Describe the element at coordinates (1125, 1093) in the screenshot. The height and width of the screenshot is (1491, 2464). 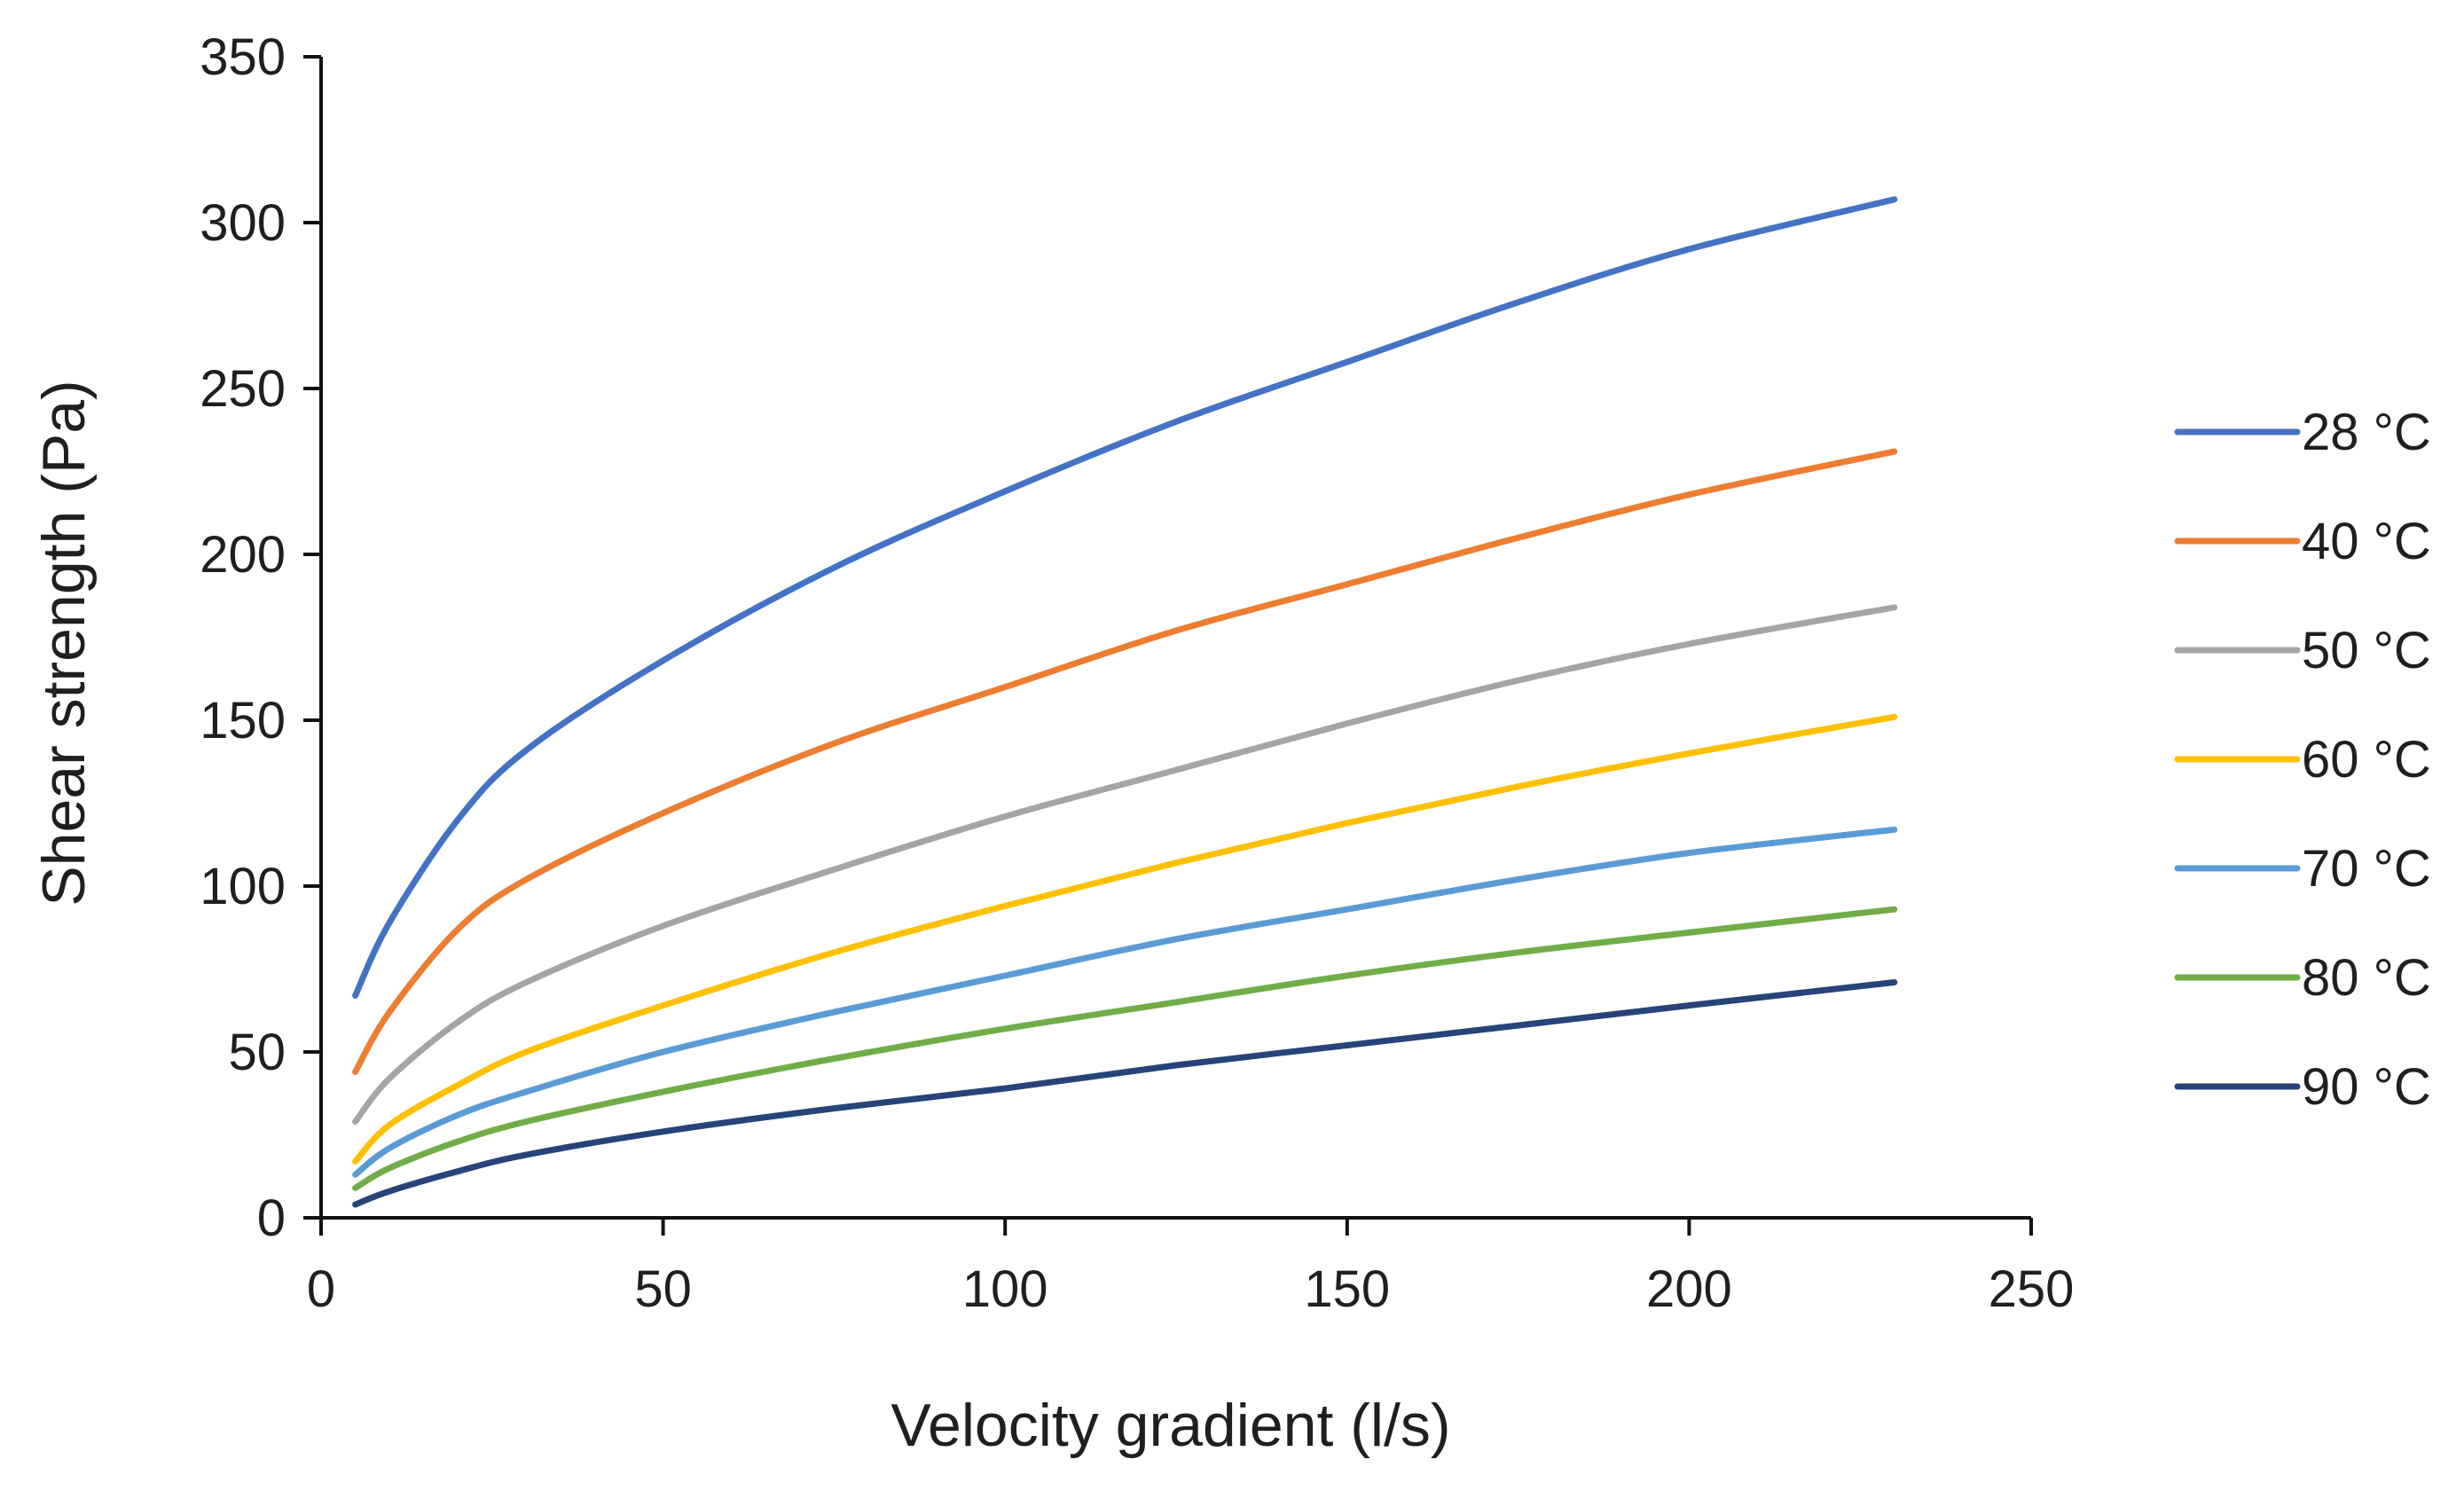
I see `series-line-90c` at that location.